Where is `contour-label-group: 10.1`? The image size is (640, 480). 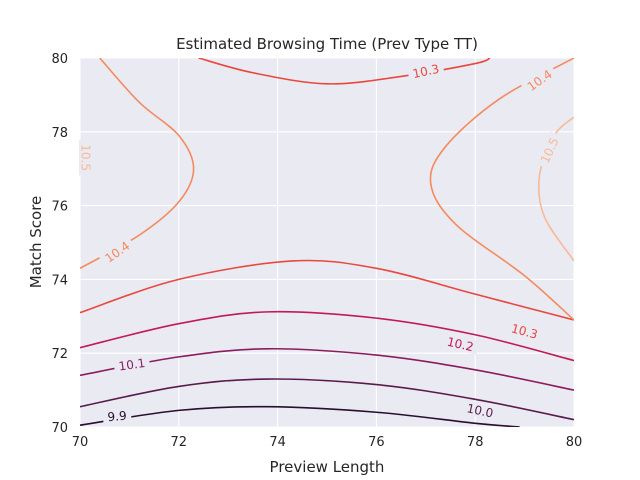 contour-label-group: 10.1 is located at coordinates (132, 364).